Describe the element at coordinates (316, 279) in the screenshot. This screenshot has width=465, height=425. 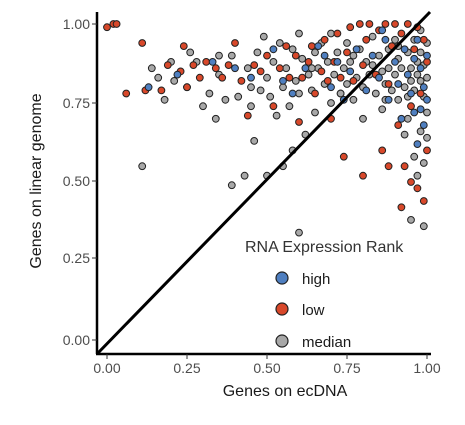
I see `legend-label-high: high` at that location.